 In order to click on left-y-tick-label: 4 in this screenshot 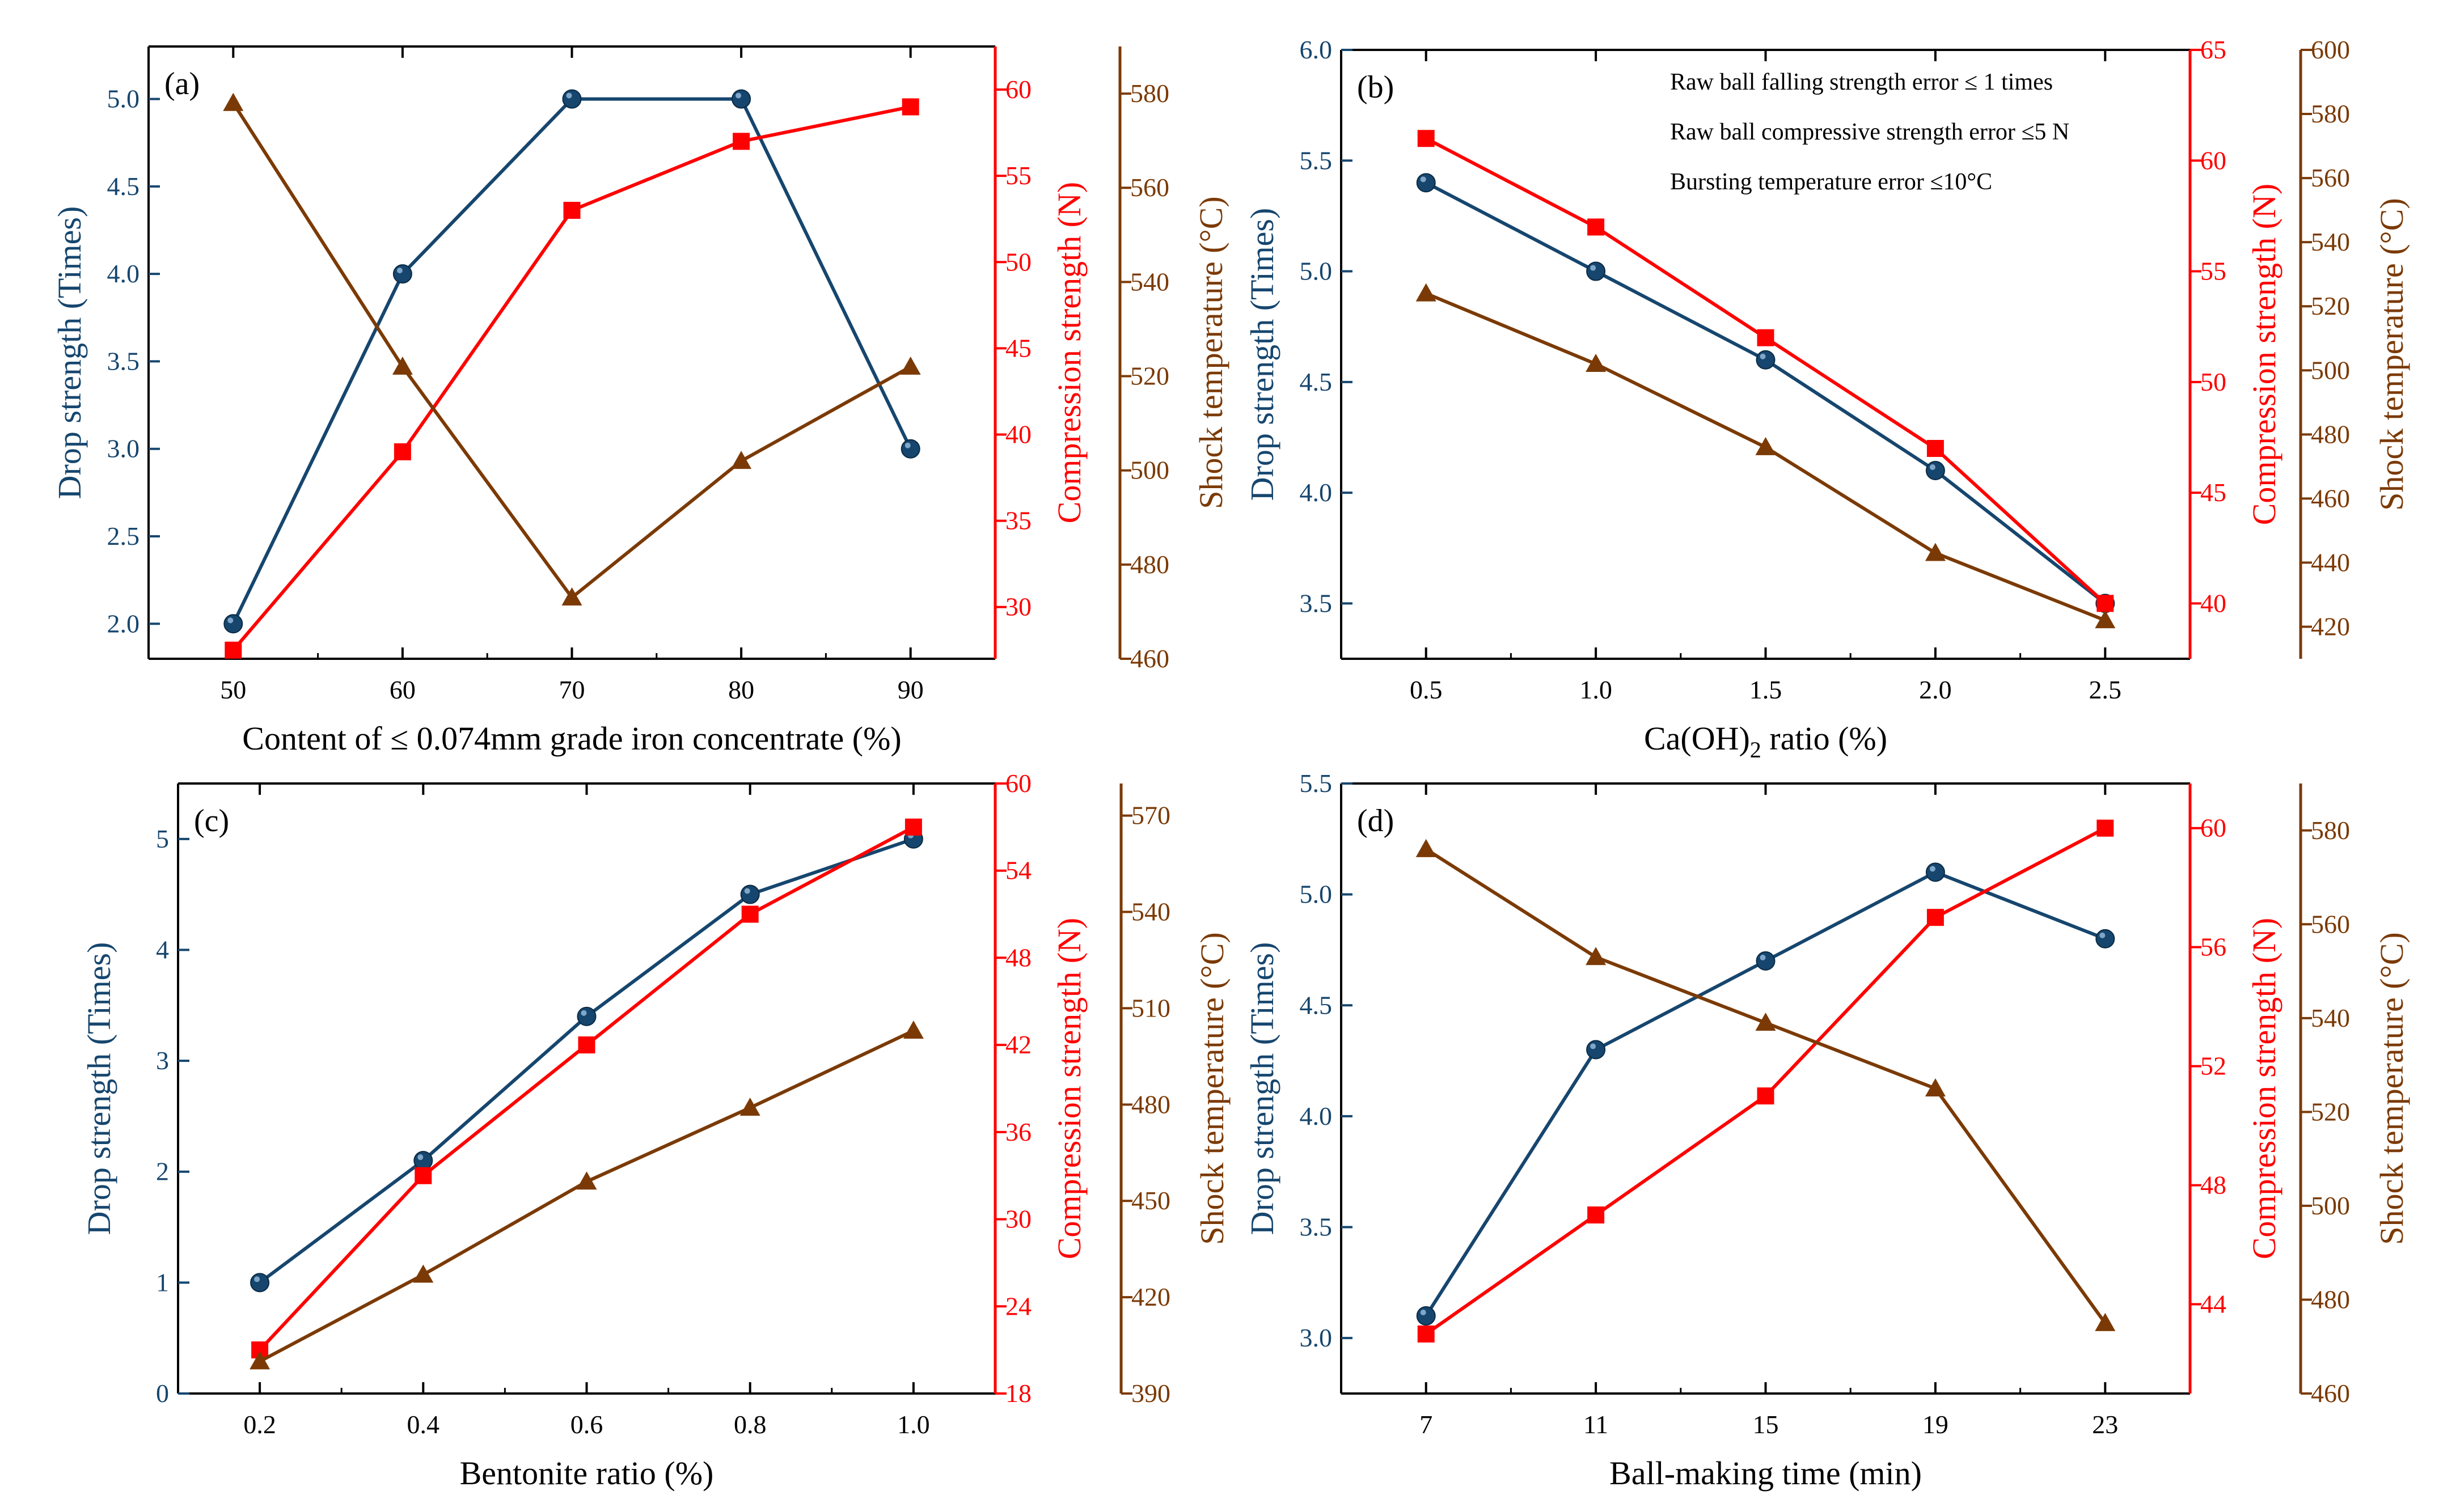, I will do `click(162, 949)`.